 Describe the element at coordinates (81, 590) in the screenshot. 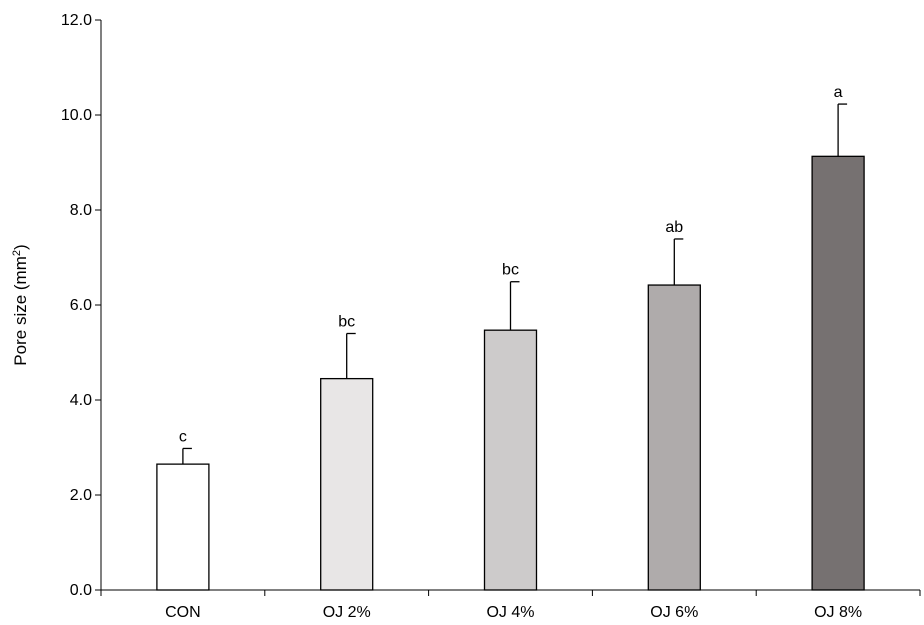

I see `y-tick-label: 0.0` at that location.